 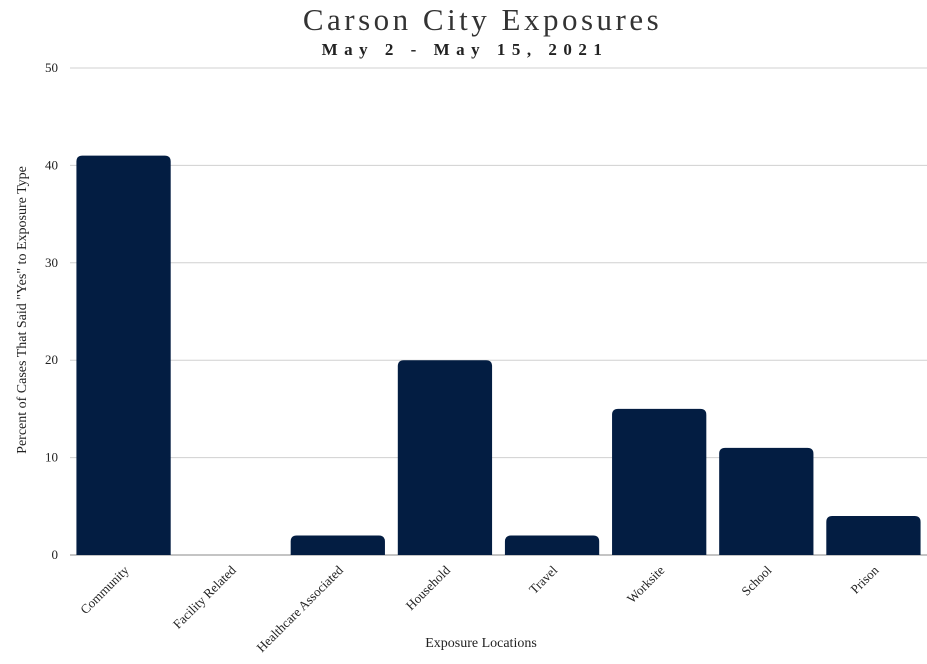 I want to click on bar-healthcare-associated, so click(x=337, y=545).